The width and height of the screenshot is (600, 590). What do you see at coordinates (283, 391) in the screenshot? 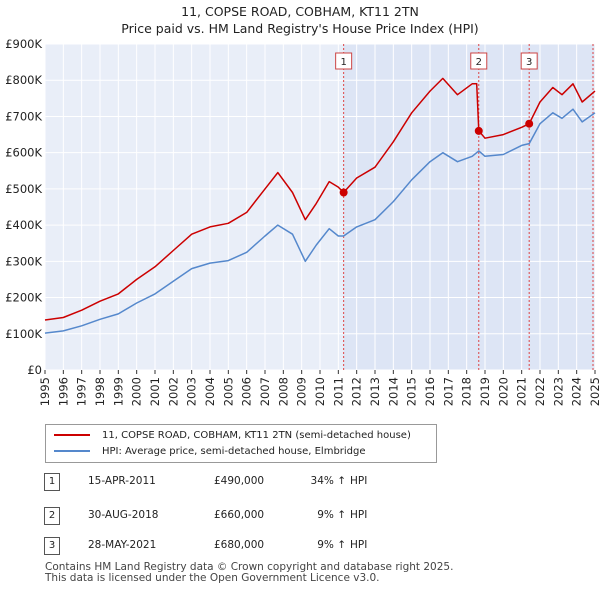
I see `x-tick-label: 2008` at bounding box center [283, 391].